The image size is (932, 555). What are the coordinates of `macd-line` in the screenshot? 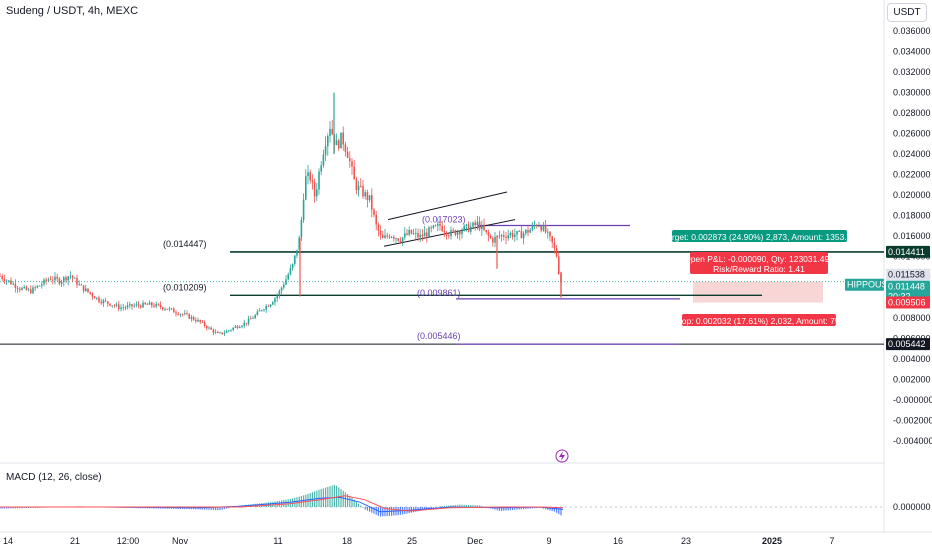 It's located at (282, 504).